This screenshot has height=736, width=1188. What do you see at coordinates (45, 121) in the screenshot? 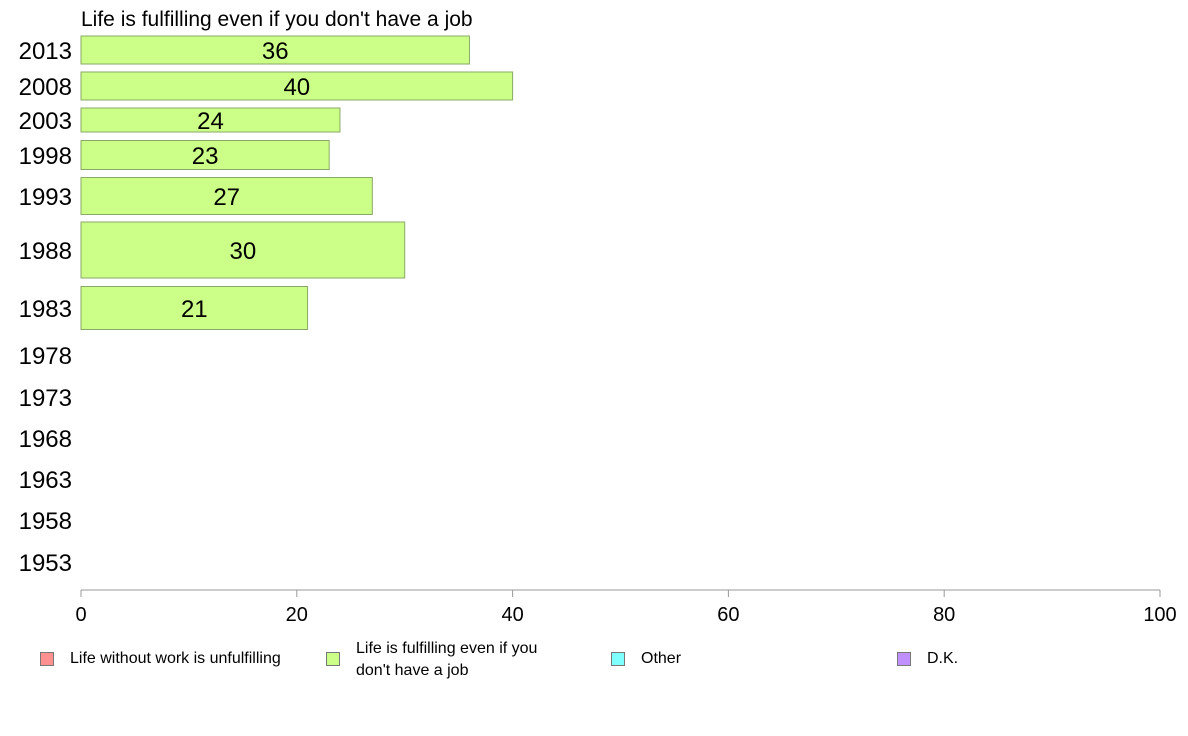
I see `y-tick-label-2003: 2003` at bounding box center [45, 121].